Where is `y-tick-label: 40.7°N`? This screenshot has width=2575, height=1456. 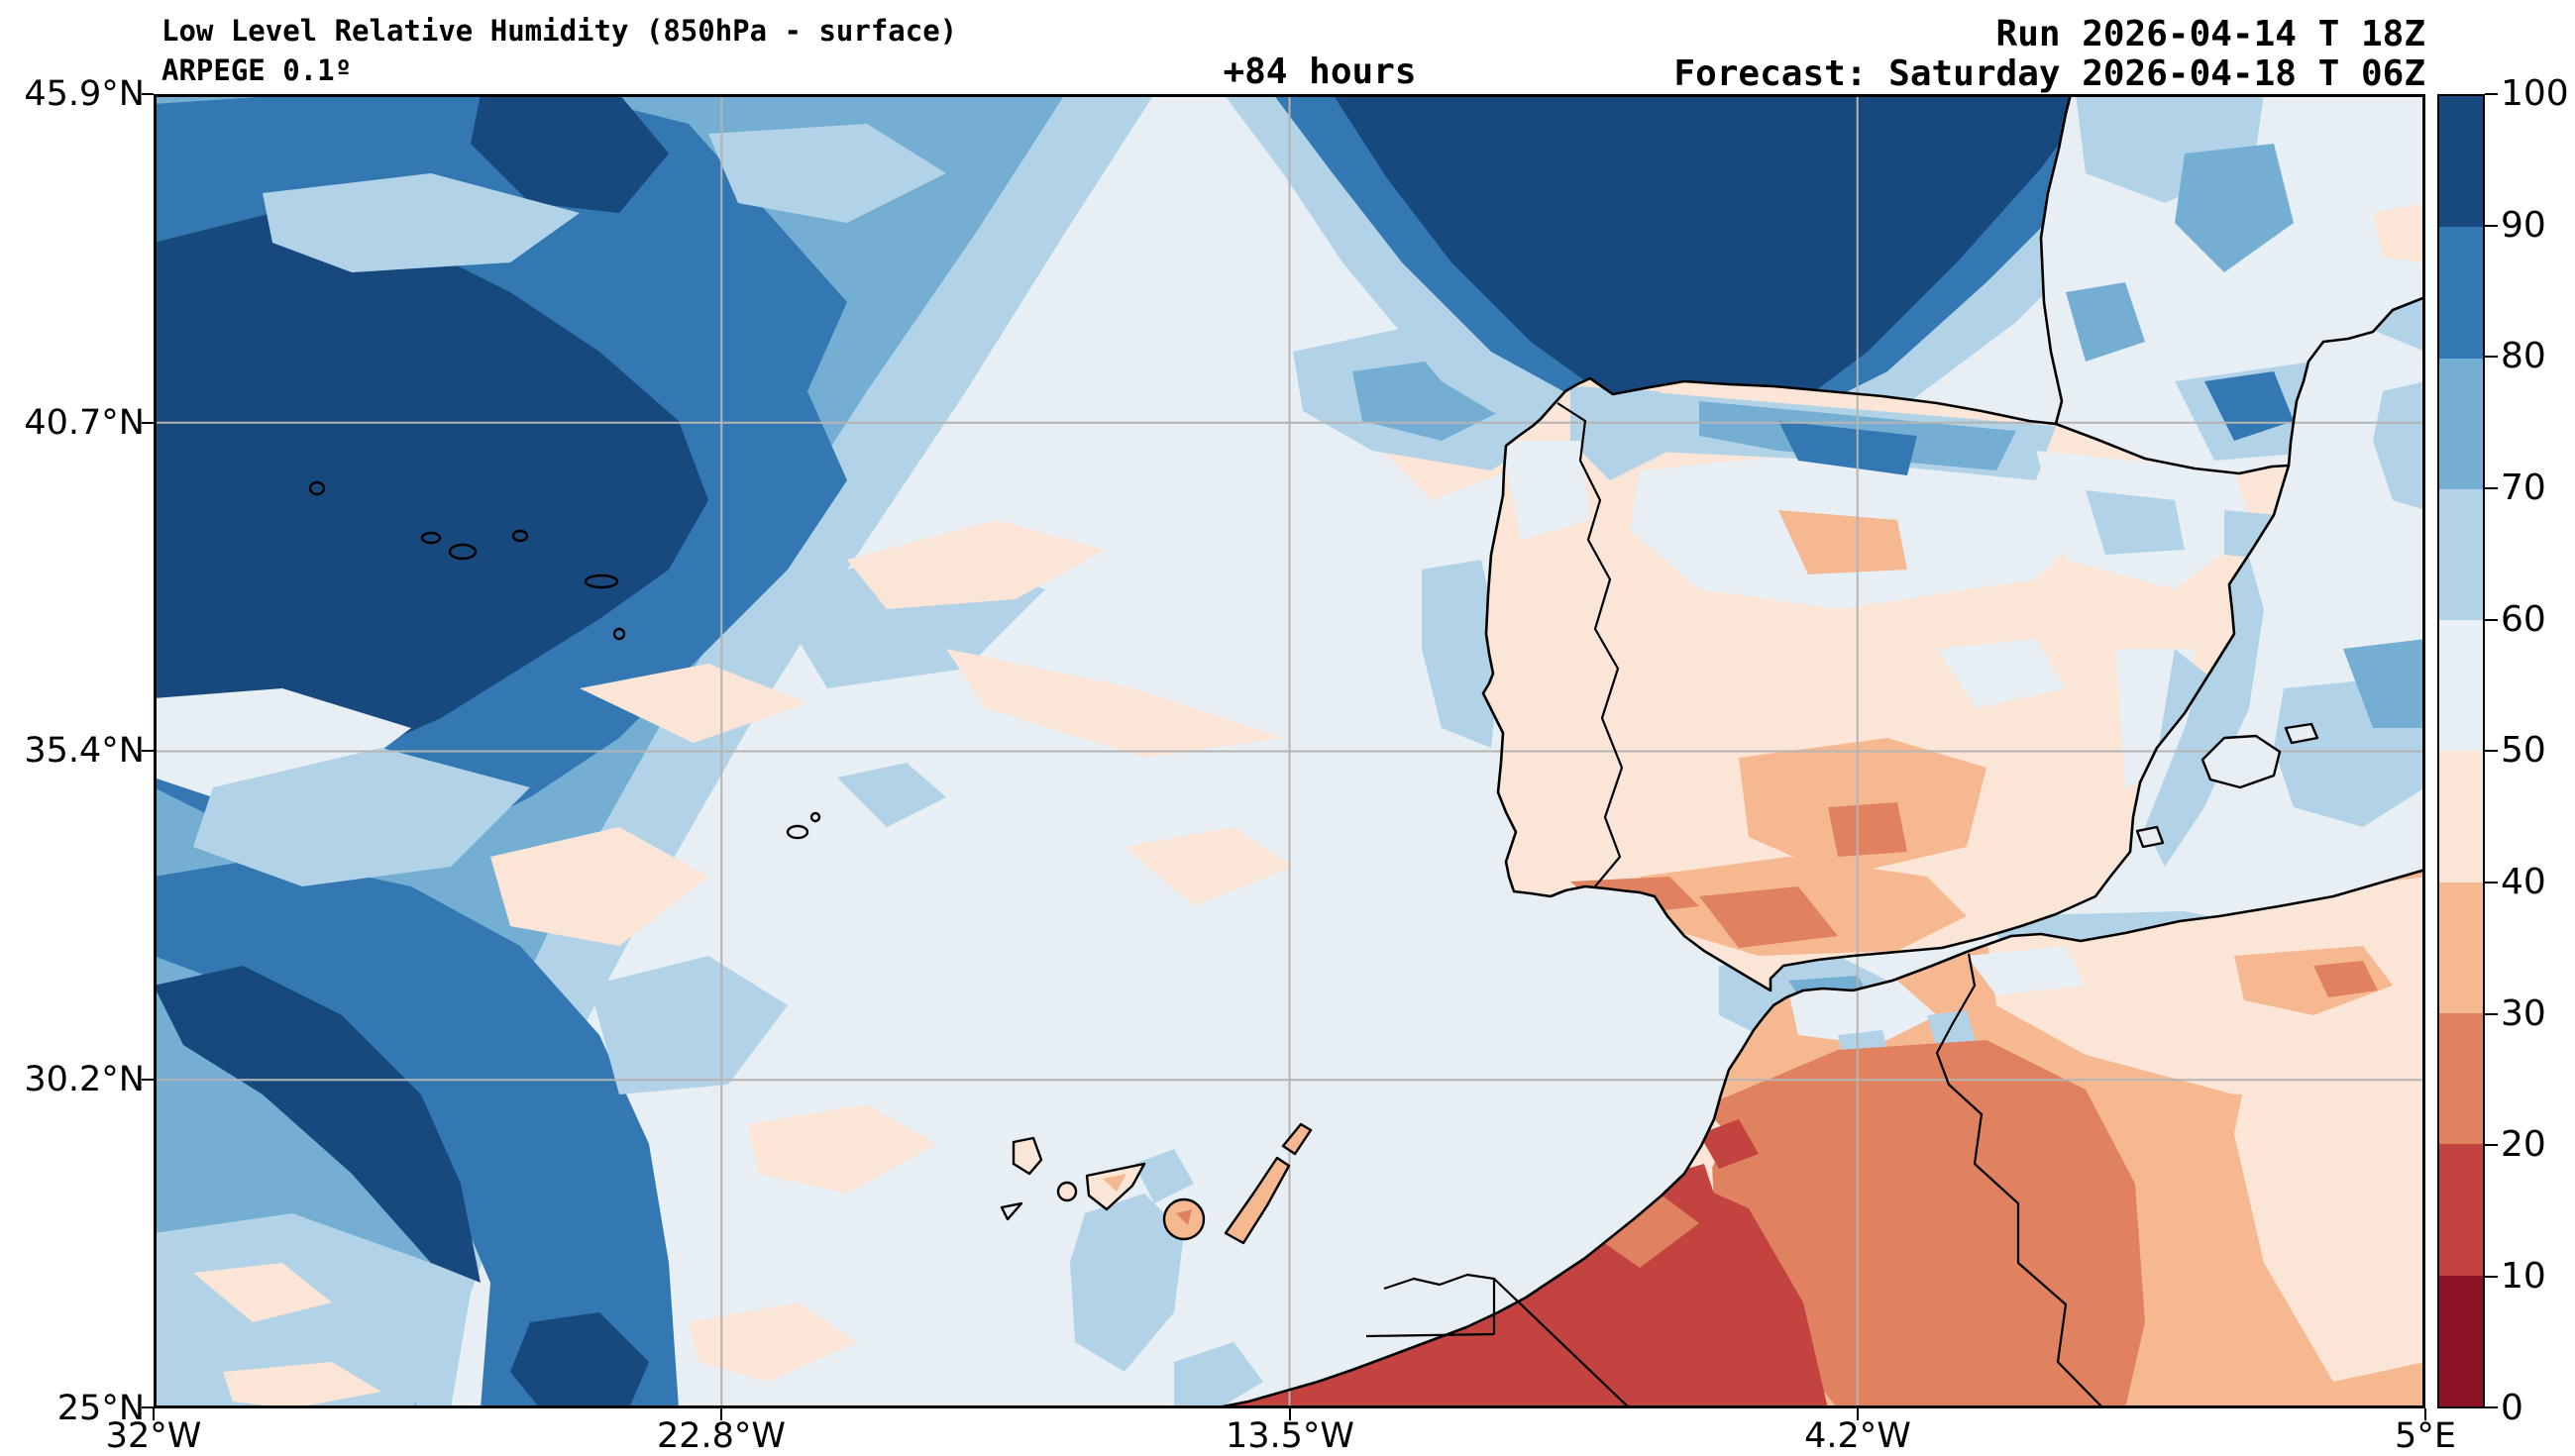 y-tick-label: 40.7°N is located at coordinates (84, 423).